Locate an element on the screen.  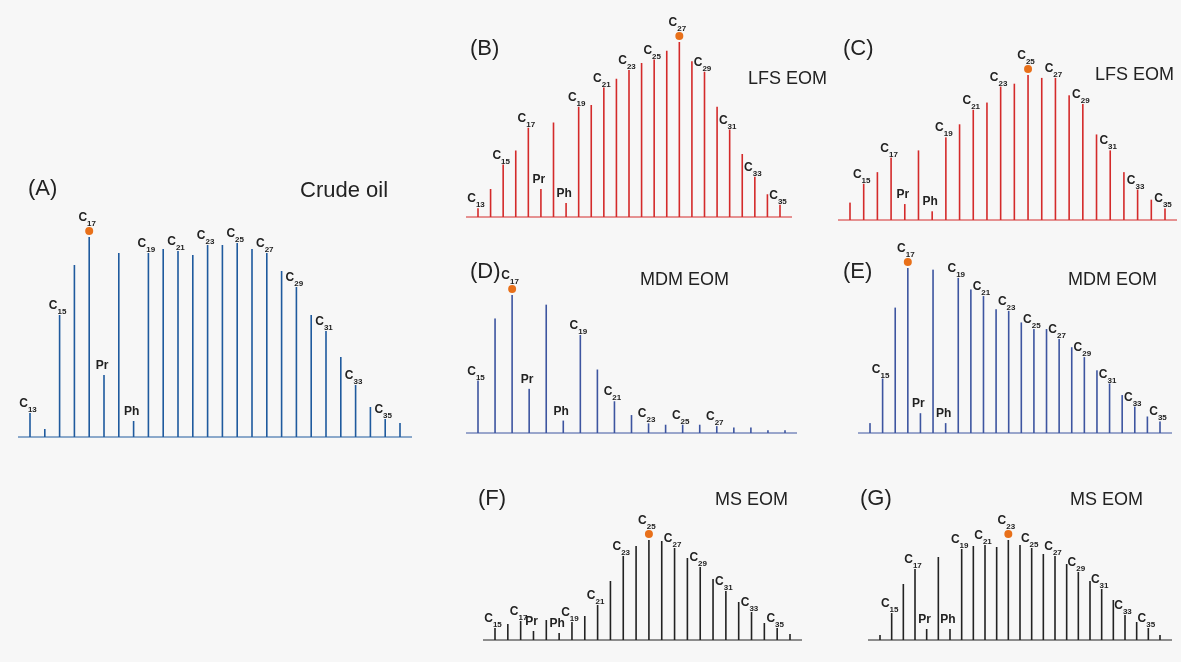
chart-subtitle: Crude oil is located at coordinates (344, 189).